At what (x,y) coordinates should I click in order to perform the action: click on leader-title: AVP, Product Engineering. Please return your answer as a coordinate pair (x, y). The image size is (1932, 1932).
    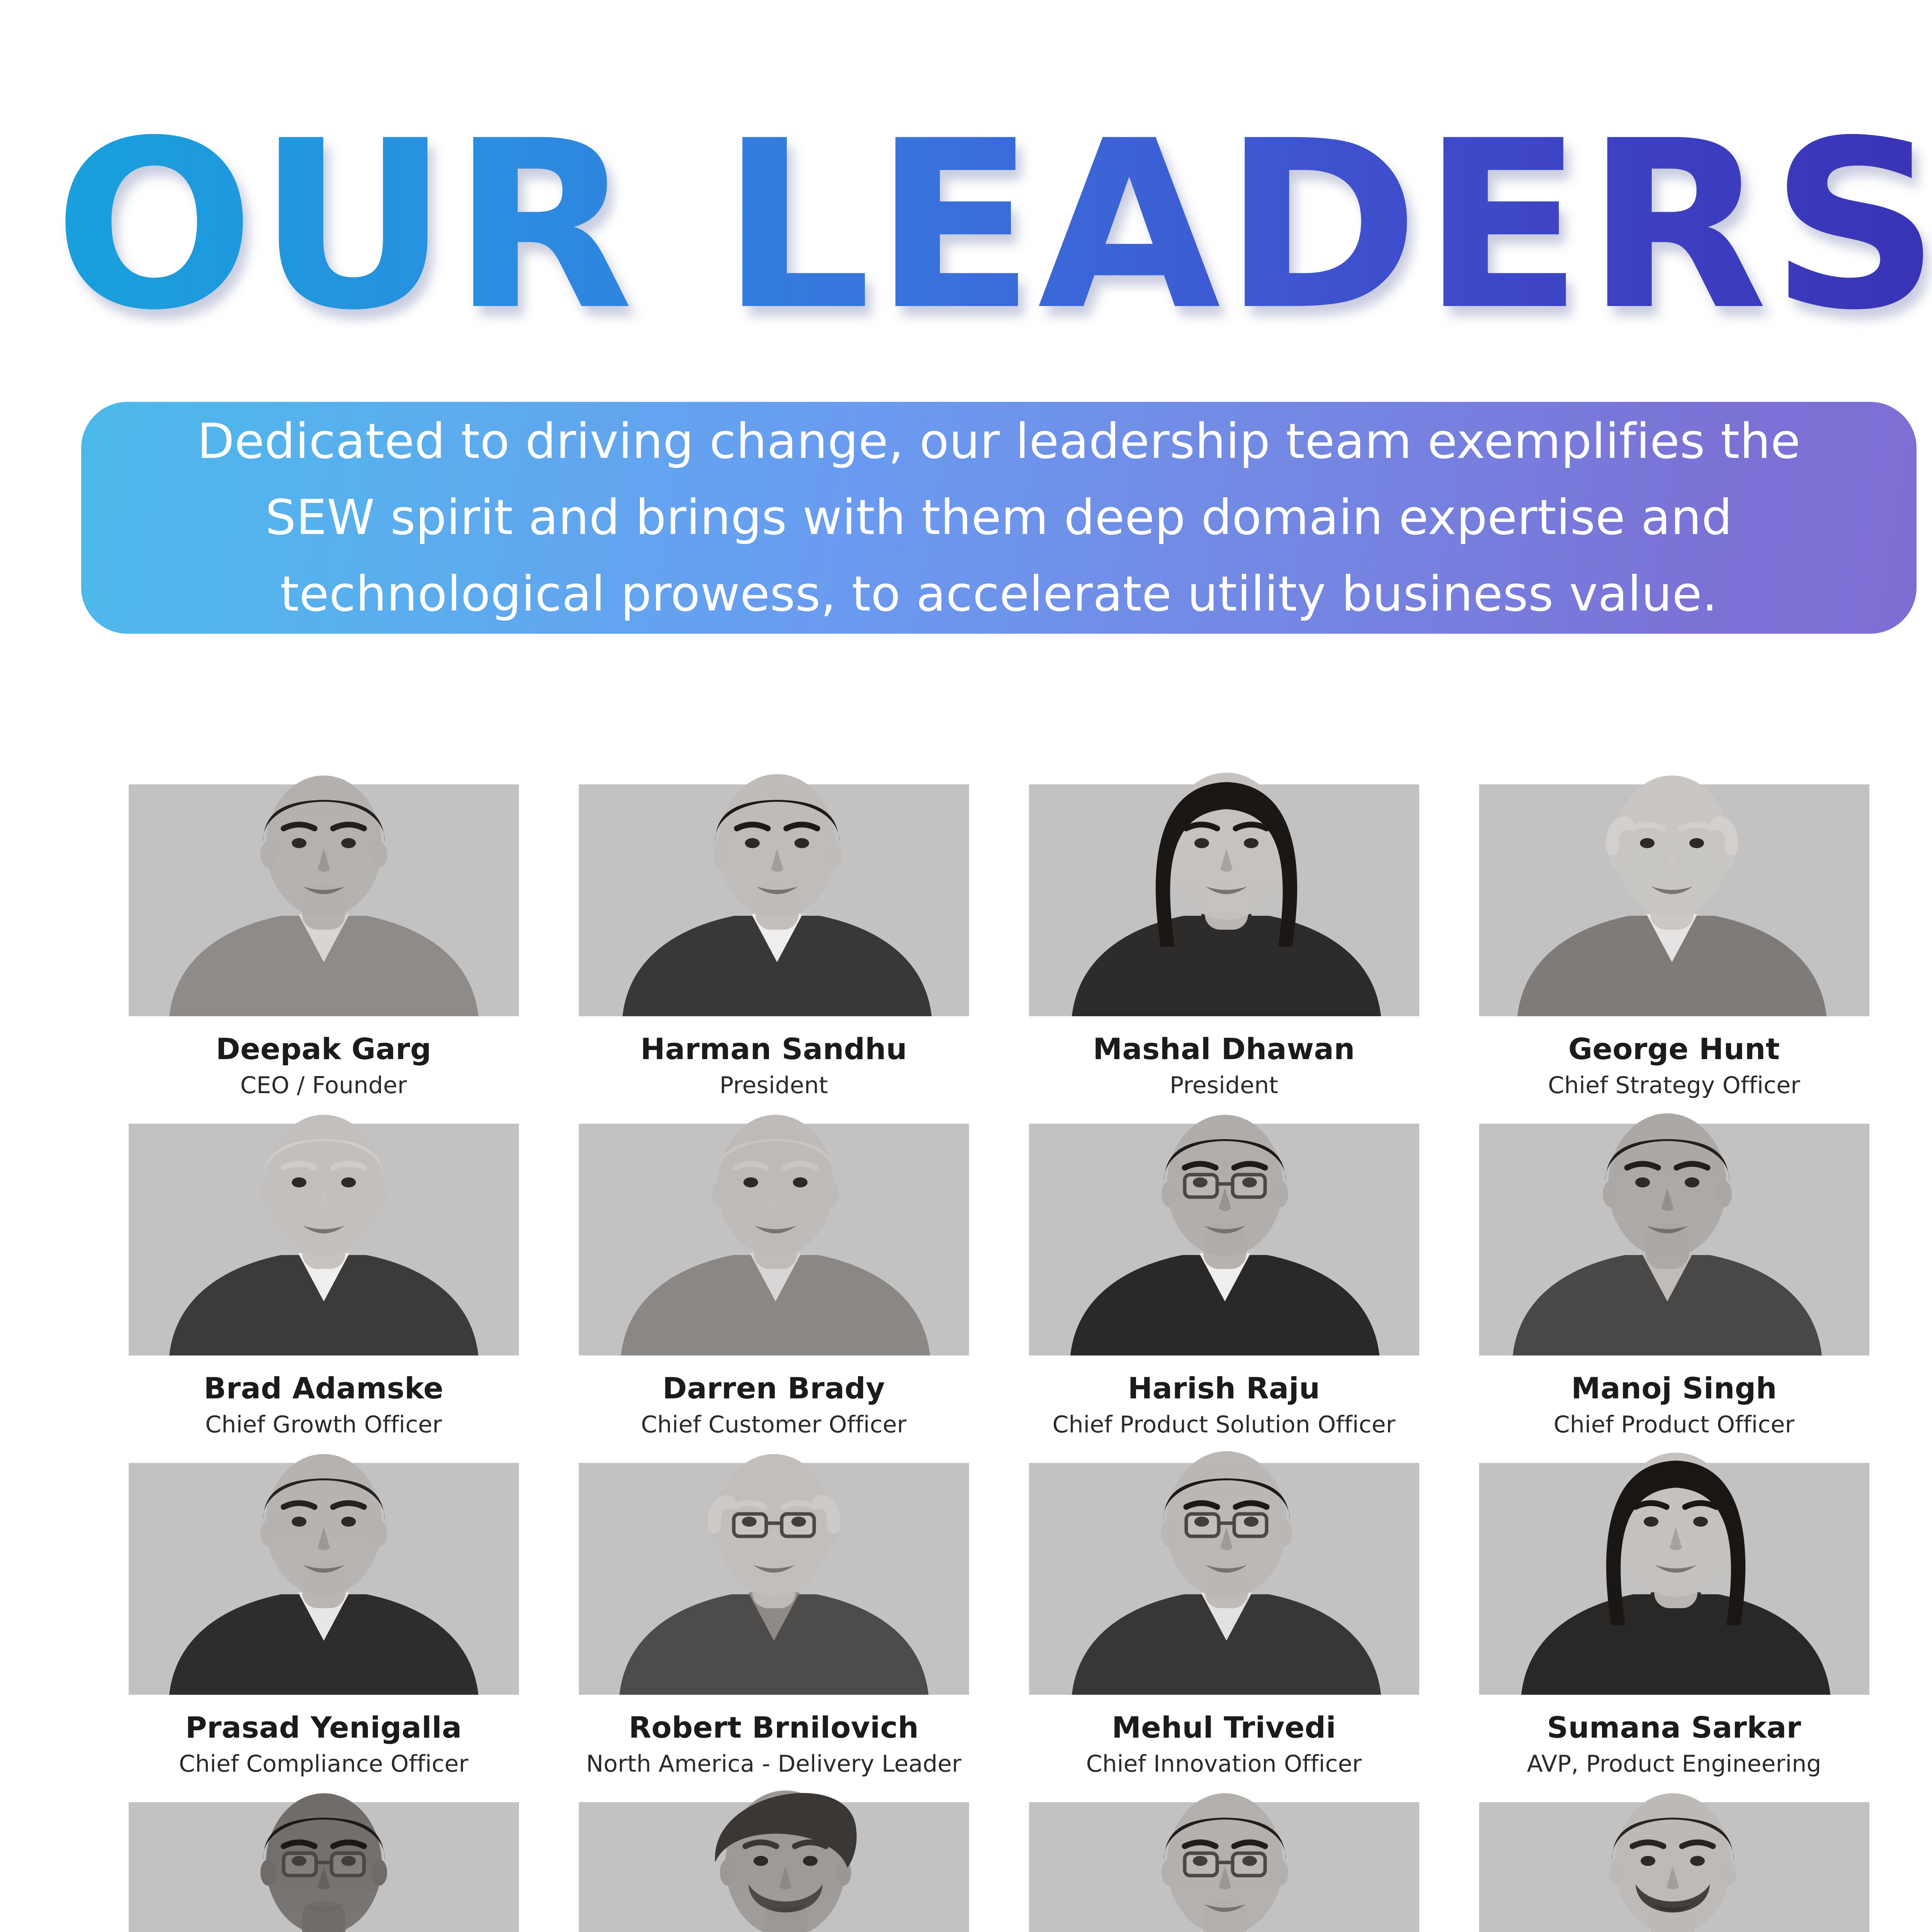
    Looking at the image, I should click on (1674, 1764).